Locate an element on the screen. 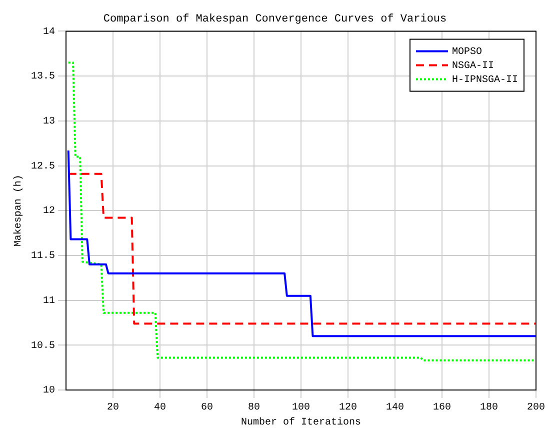 Image resolution: width=556 pixels, height=437 pixels. y-tick-label: 10.5 is located at coordinates (43, 346).